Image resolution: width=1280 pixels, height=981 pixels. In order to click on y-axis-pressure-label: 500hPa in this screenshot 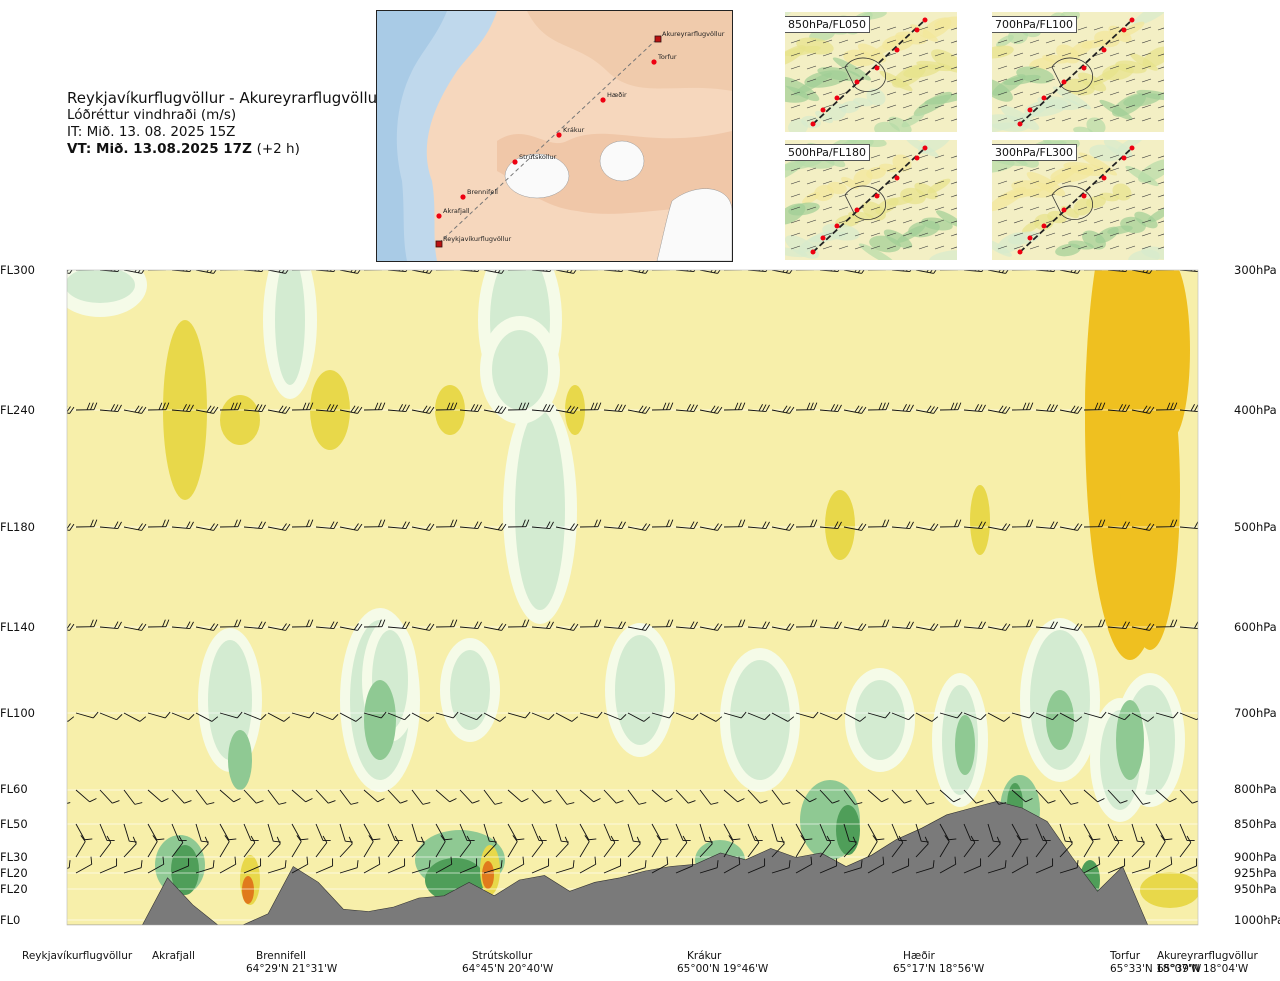, I will do `click(1255, 527)`.